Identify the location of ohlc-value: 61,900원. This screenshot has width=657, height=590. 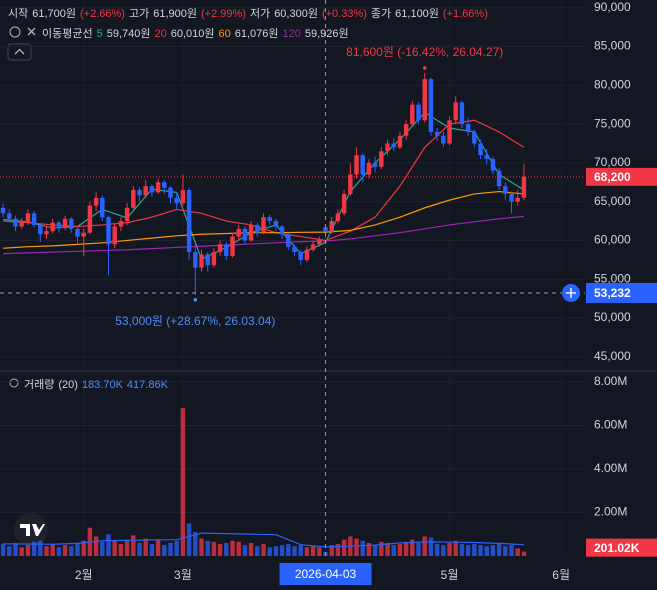
(175, 14).